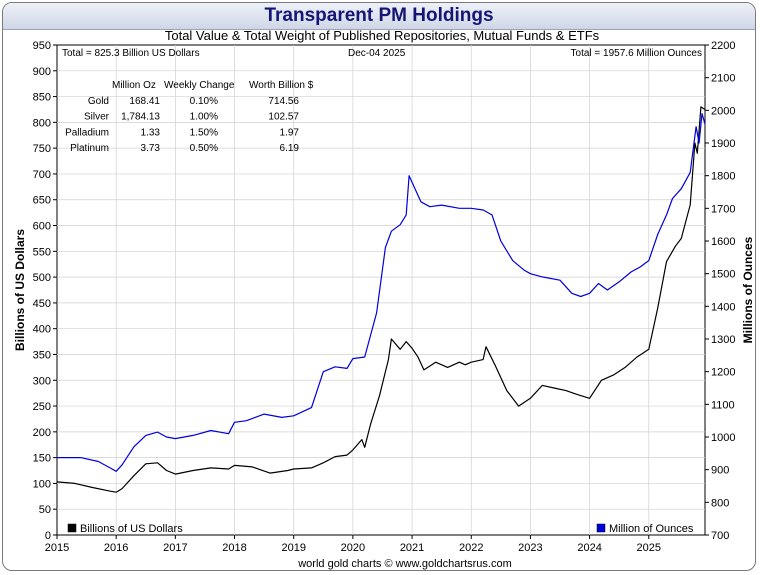 This screenshot has width=760, height=575. Describe the element at coordinates (42, 227) in the screenshot. I see `y-tick-label-left: 600` at that location.